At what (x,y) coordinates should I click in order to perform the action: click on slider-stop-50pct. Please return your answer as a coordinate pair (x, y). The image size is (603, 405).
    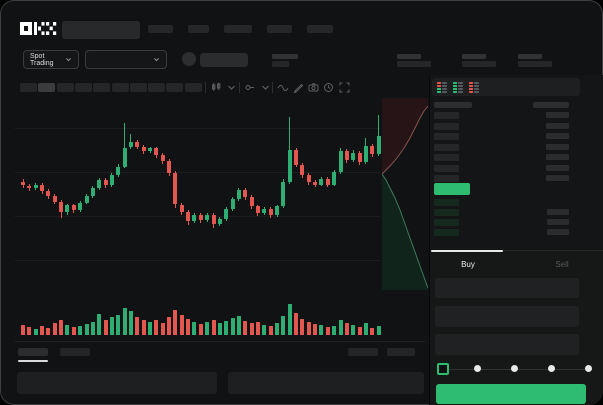
    Looking at the image, I should click on (514, 368).